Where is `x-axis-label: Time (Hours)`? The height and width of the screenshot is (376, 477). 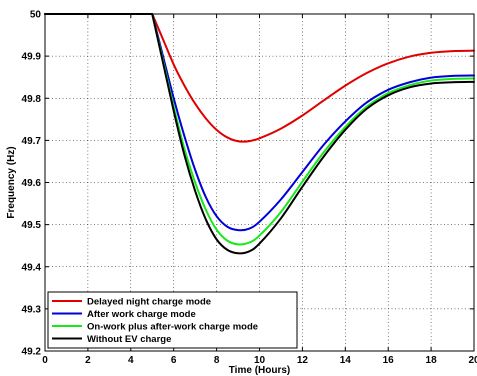
x-axis-label: Time (Hours) is located at coordinates (260, 370).